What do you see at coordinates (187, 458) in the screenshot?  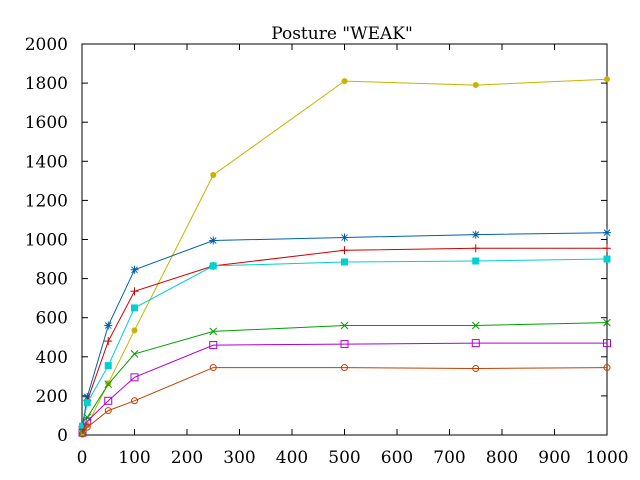 I see `x-tick-label: 200` at bounding box center [187, 458].